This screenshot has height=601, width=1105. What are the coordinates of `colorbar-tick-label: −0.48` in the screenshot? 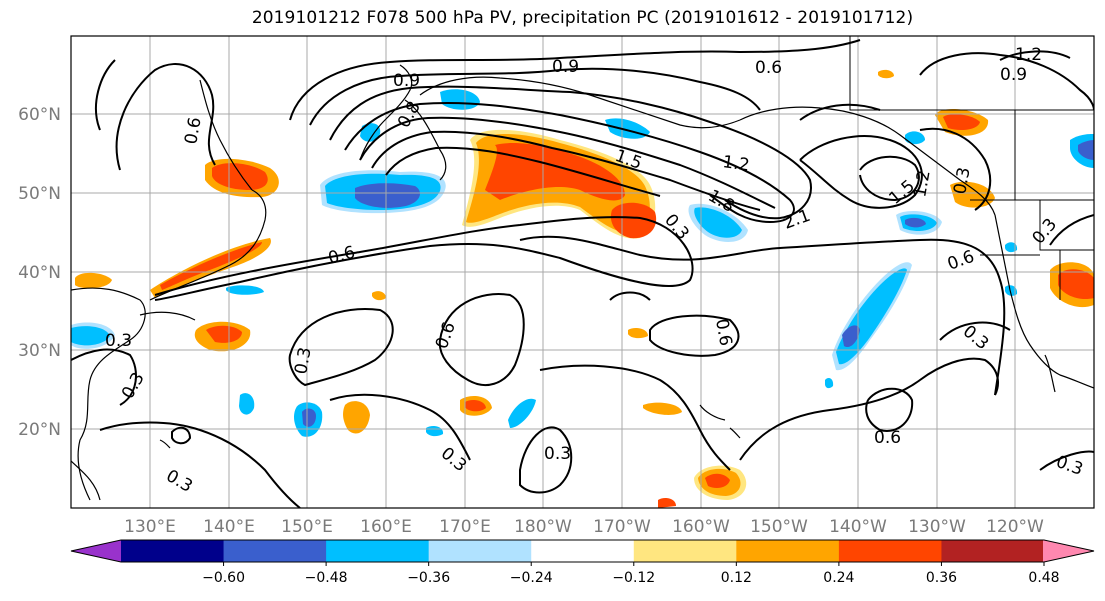 It's located at (326, 578).